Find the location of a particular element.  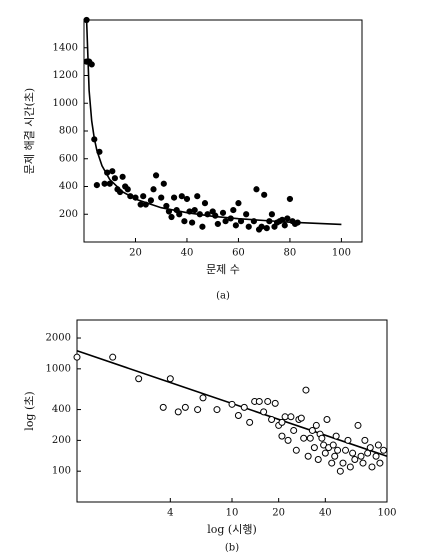

y-tick-label: 1200 is located at coordinates (65, 75).